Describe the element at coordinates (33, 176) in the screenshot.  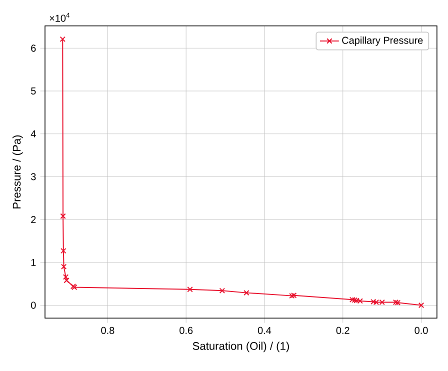
I see `y-tick-label: 3` at that location.